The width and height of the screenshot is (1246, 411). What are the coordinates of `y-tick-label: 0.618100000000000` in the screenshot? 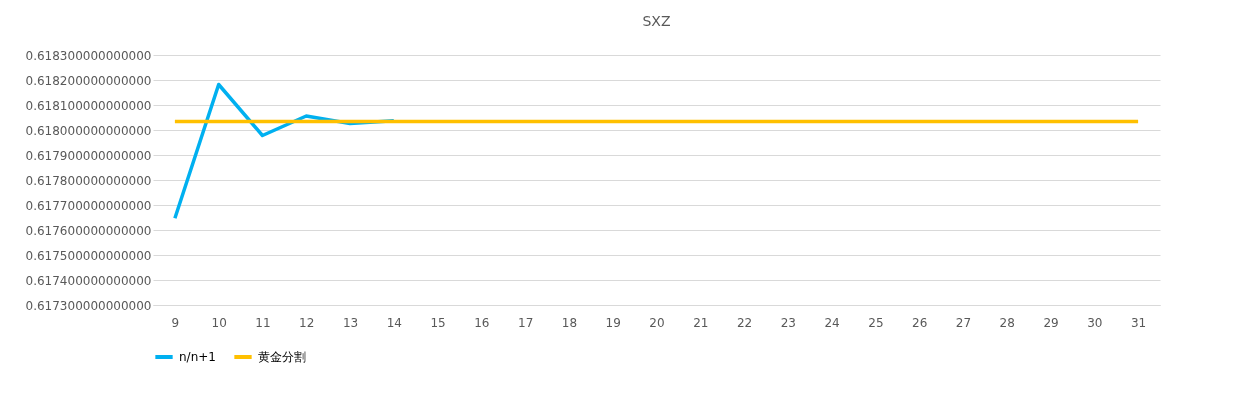 It's located at (88, 105).